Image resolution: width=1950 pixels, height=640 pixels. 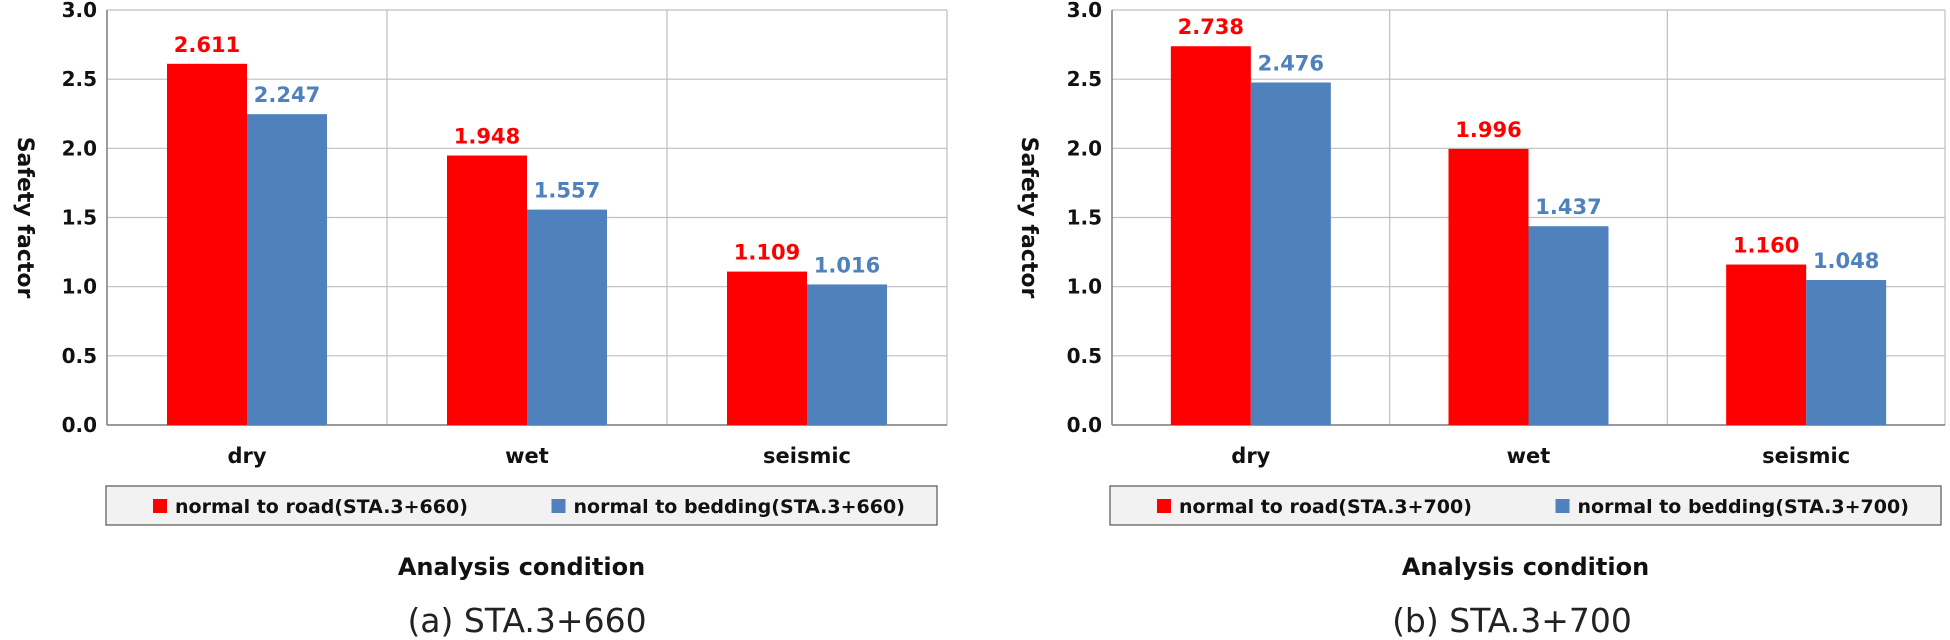 What do you see at coordinates (847, 265) in the screenshot?
I see `data-label: 1.016` at bounding box center [847, 265].